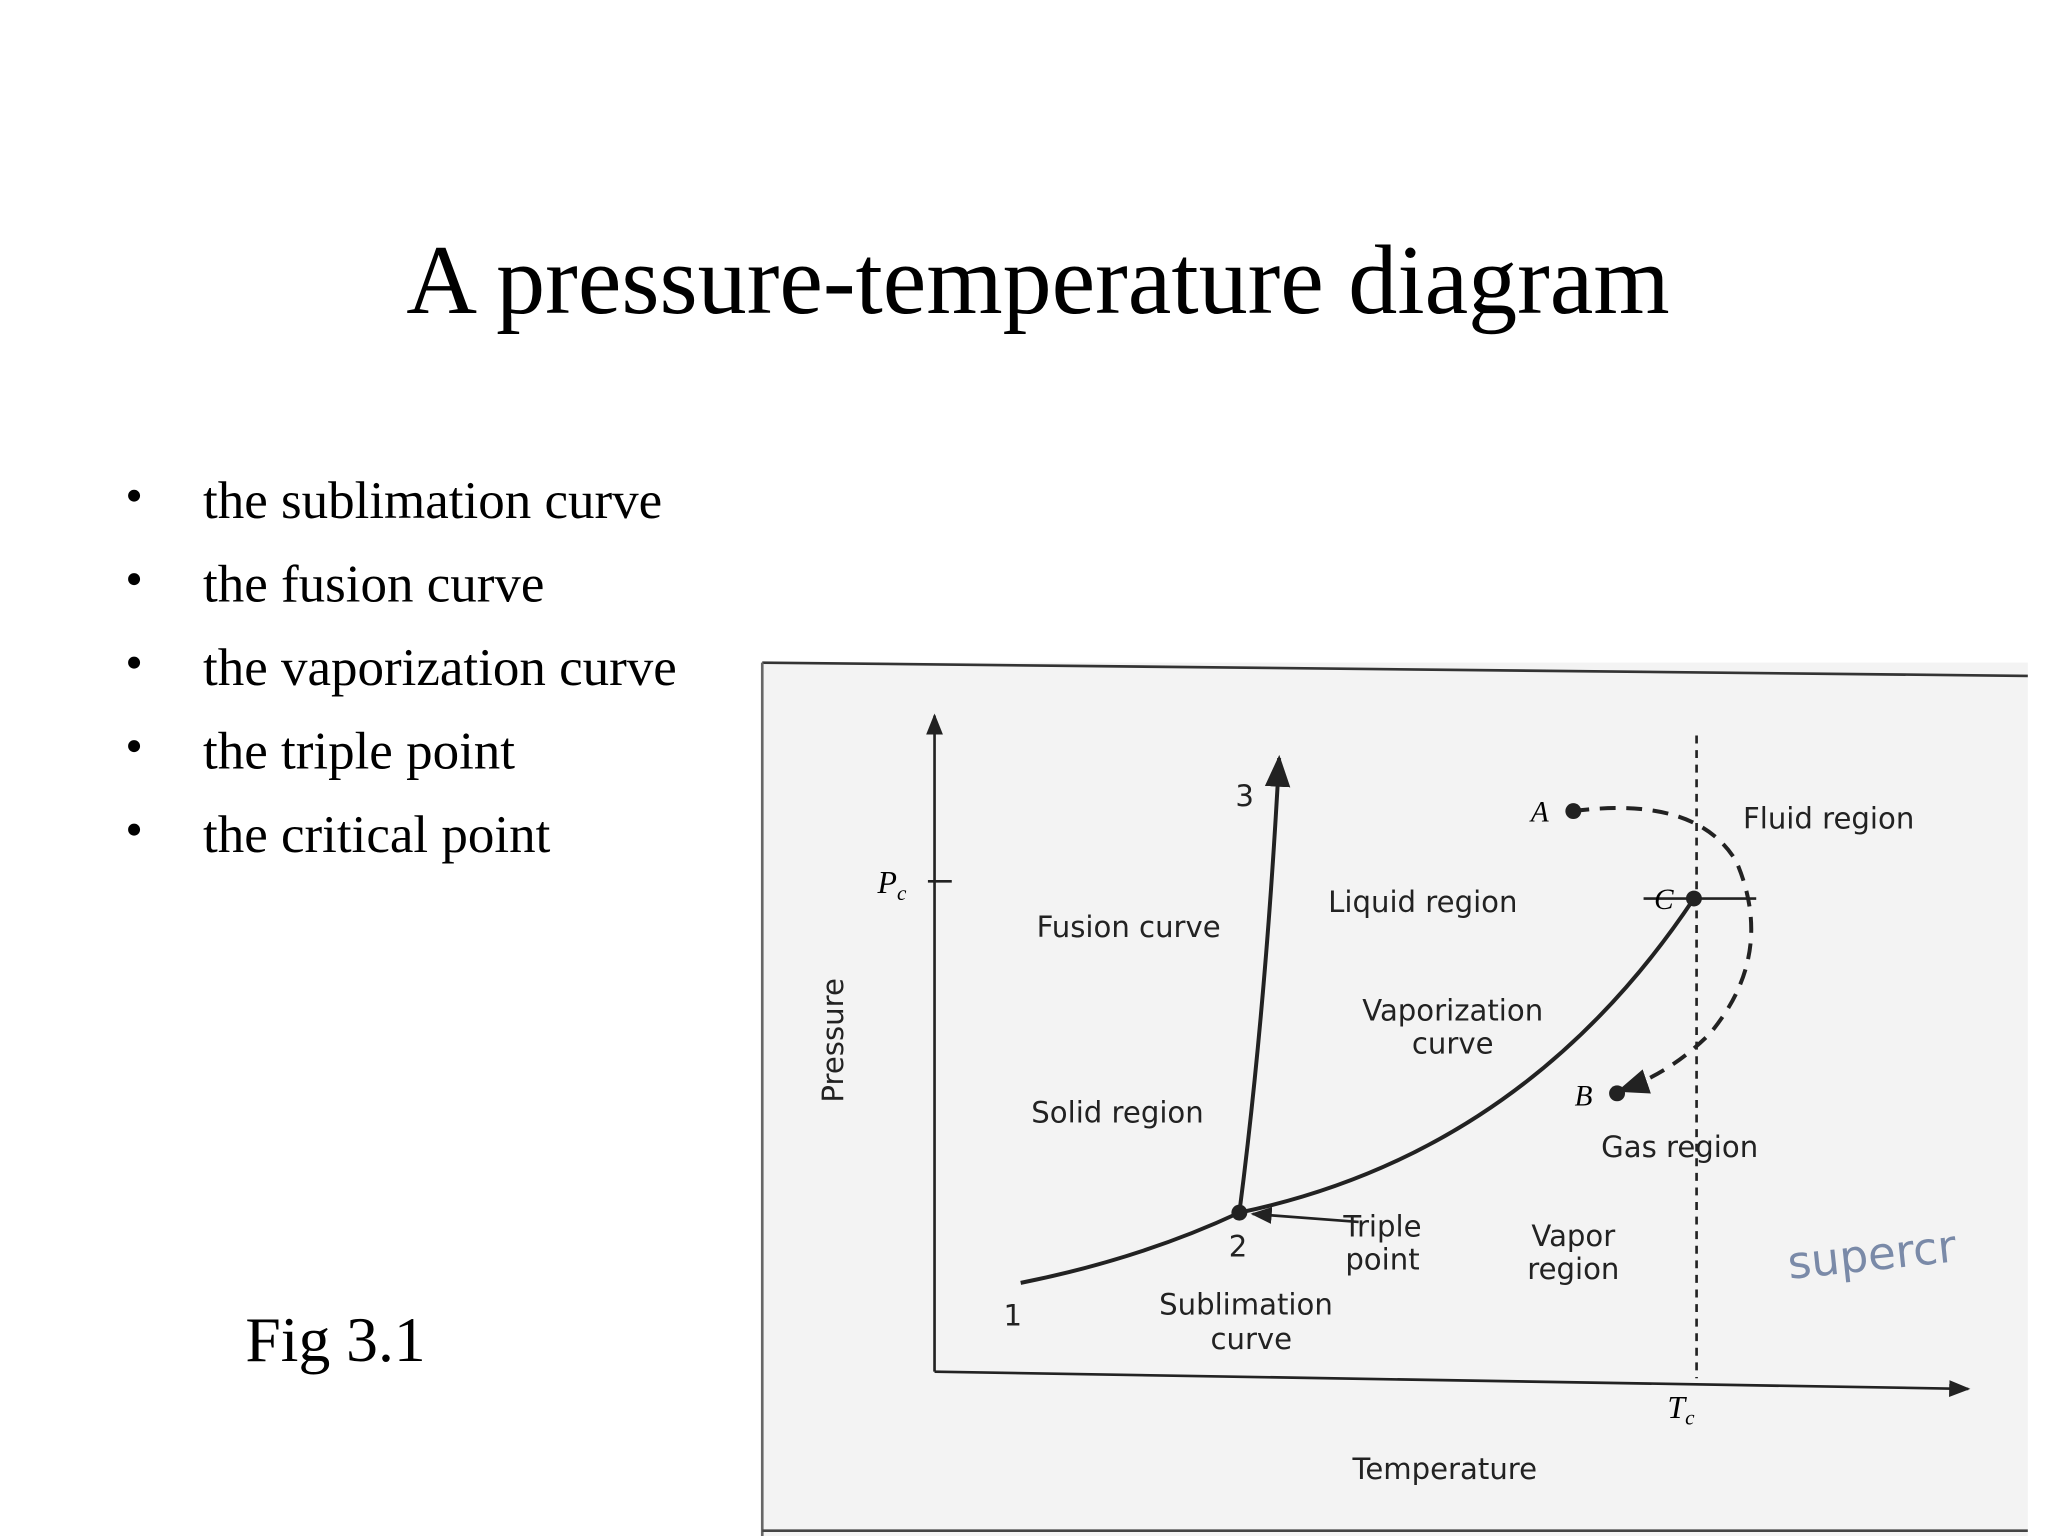  Describe the element at coordinates (1573, 1236) in the screenshot. I see `region-label: Vapor` at that location.